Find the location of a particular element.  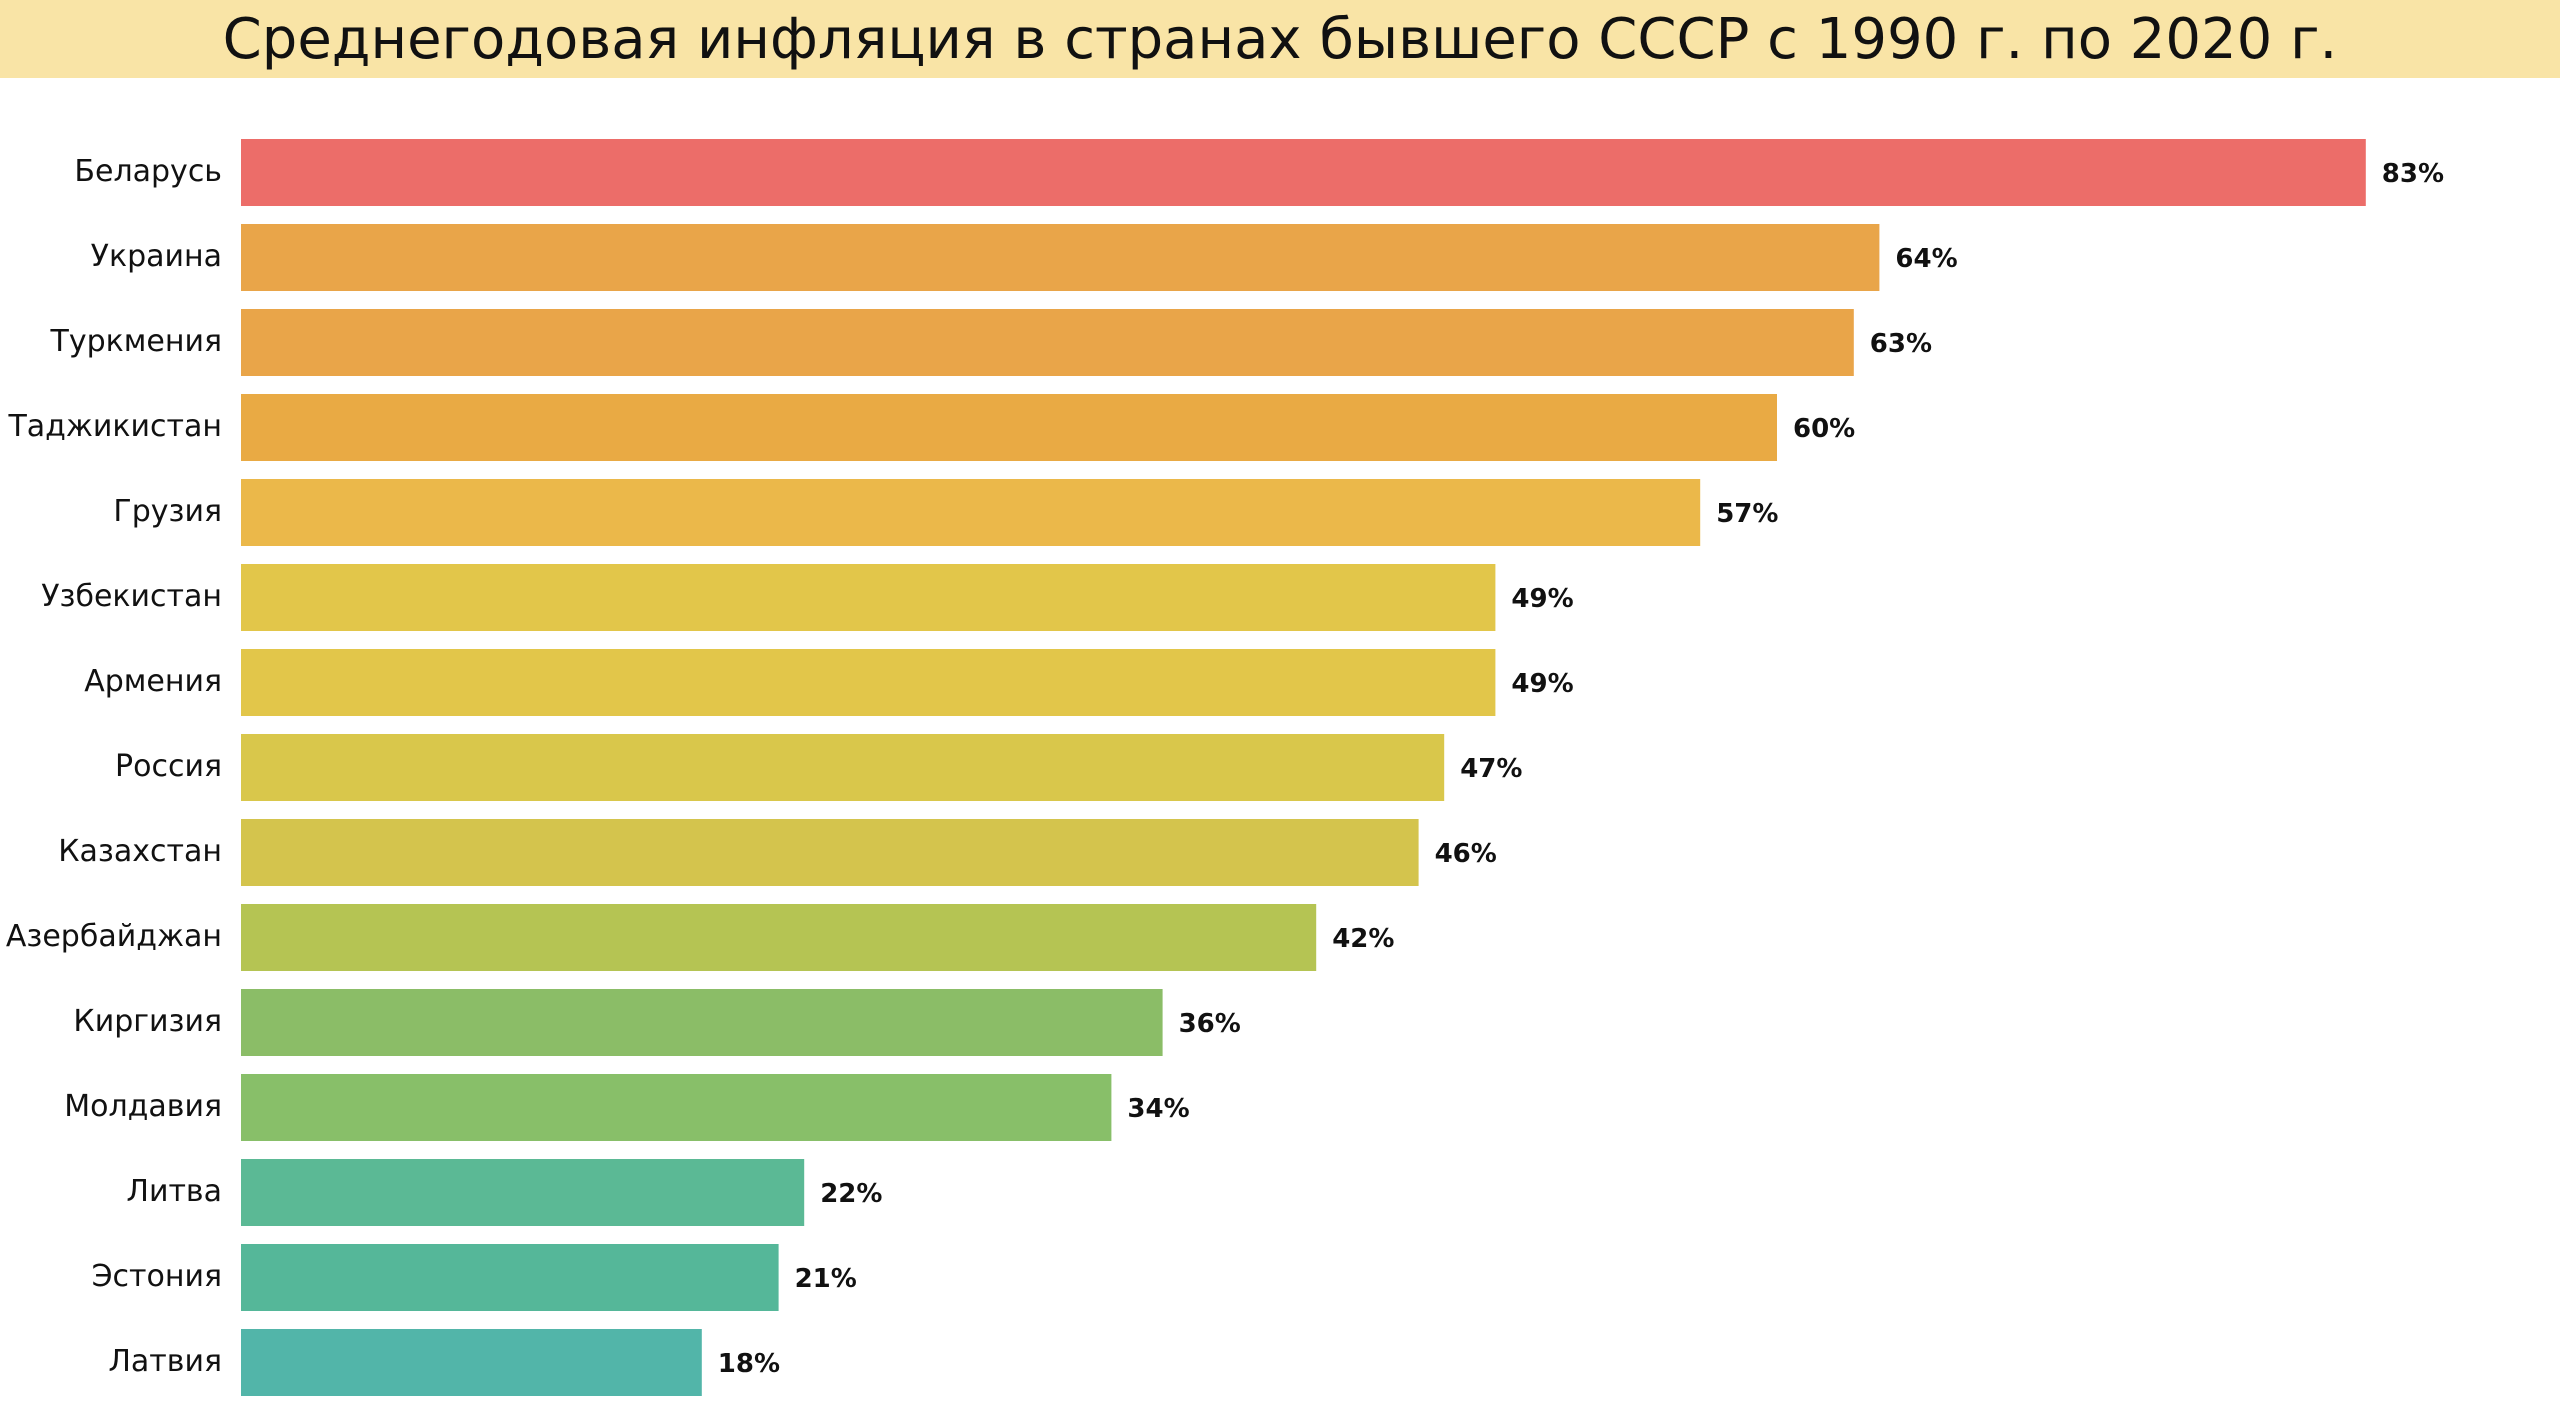

value-label: 64% is located at coordinates (1926, 259).